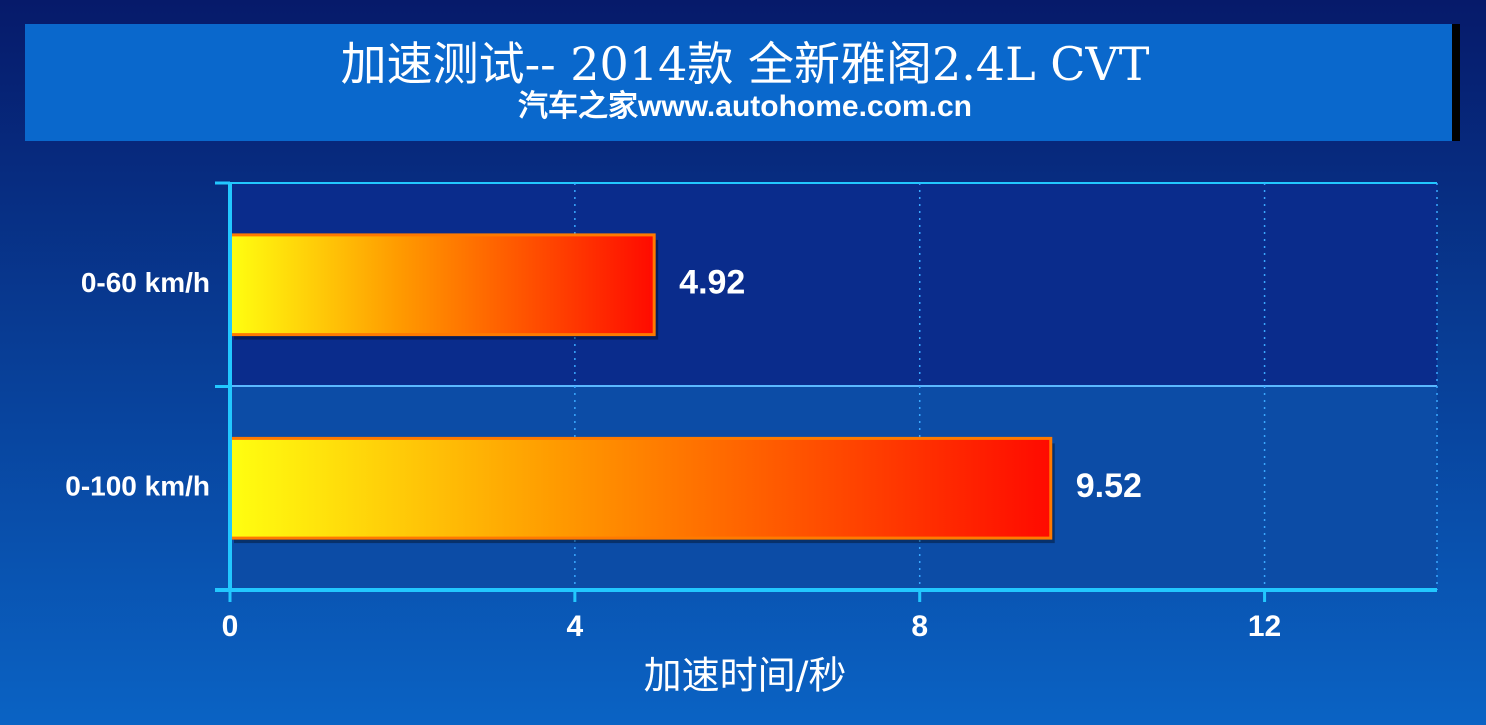 The width and height of the screenshot is (1486, 725). I want to click on x-tick-label: 12, so click(1264, 626).